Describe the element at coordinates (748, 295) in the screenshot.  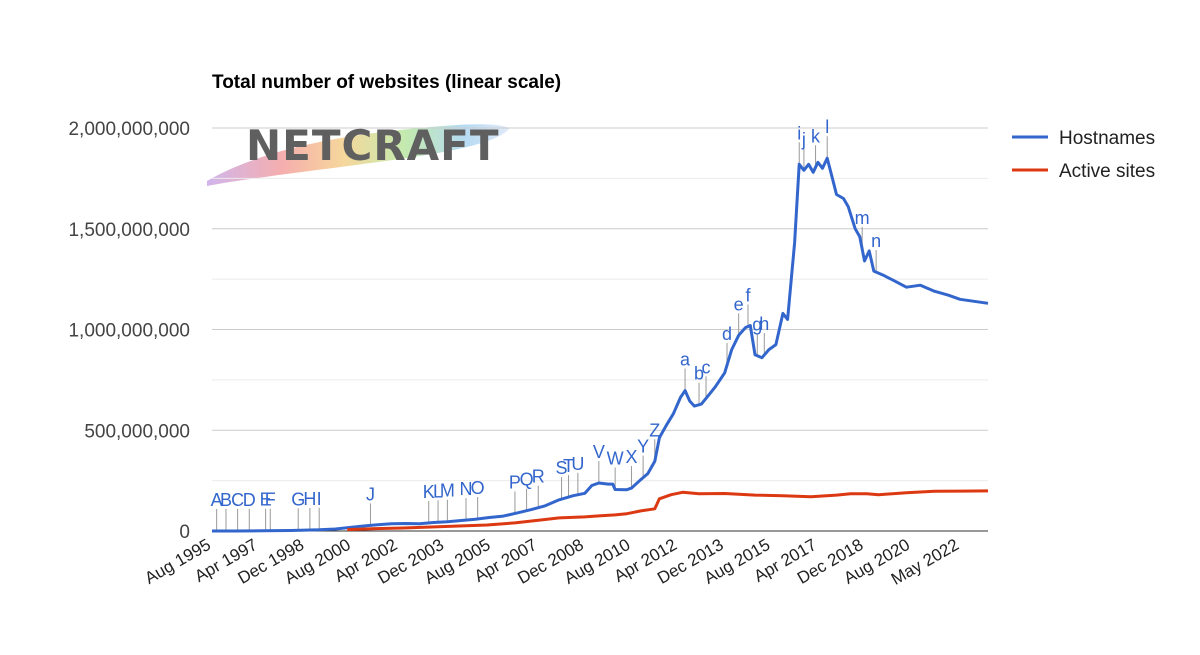
I see `annotation-label: f` at that location.